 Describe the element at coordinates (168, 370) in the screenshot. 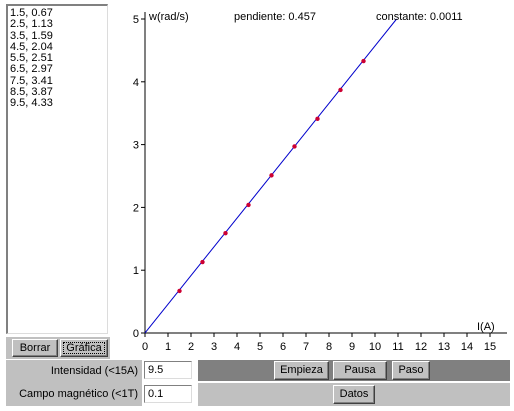

I see `intensidad-input` at that location.